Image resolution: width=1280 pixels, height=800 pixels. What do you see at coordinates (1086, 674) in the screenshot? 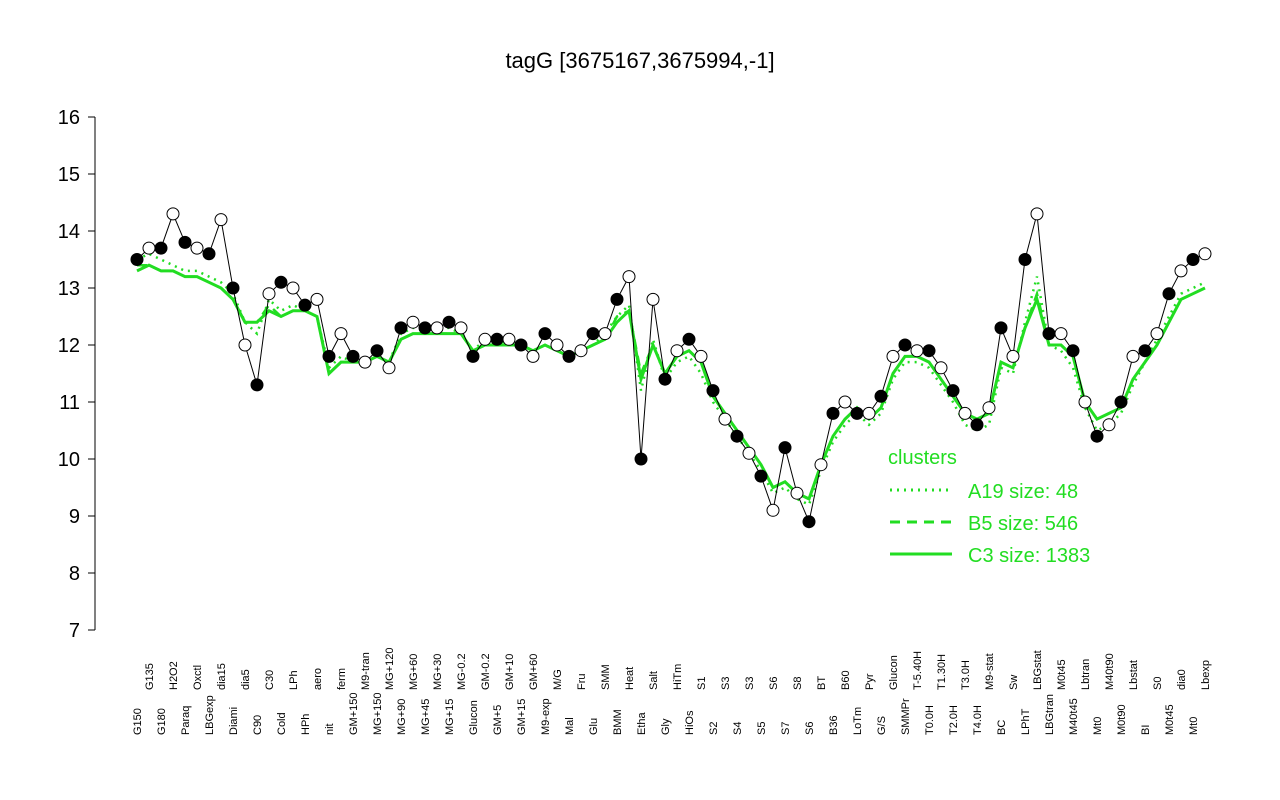
I see `x-tick-label: Lbtran` at bounding box center [1086, 674].